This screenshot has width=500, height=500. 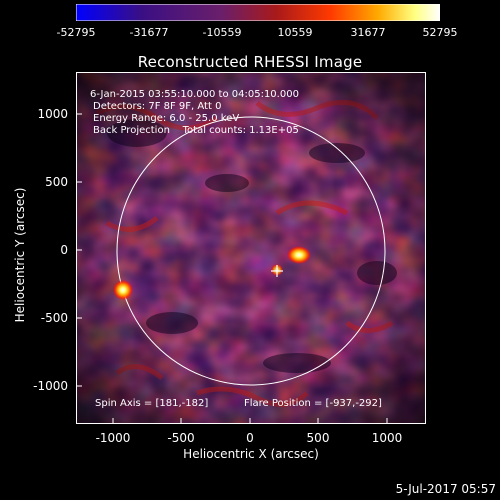 I want to click on source-right, so click(x=299, y=255).